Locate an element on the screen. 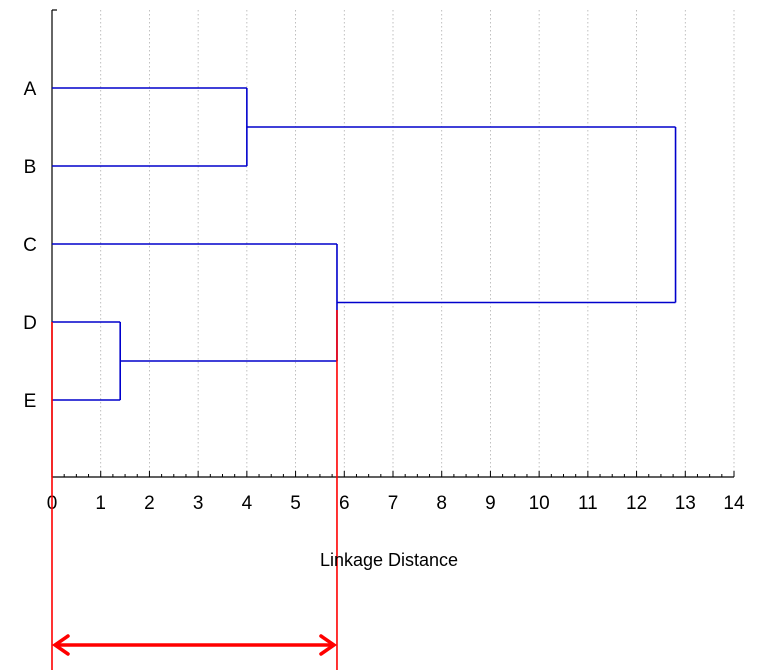  x-tick-label: 2 is located at coordinates (149, 503).